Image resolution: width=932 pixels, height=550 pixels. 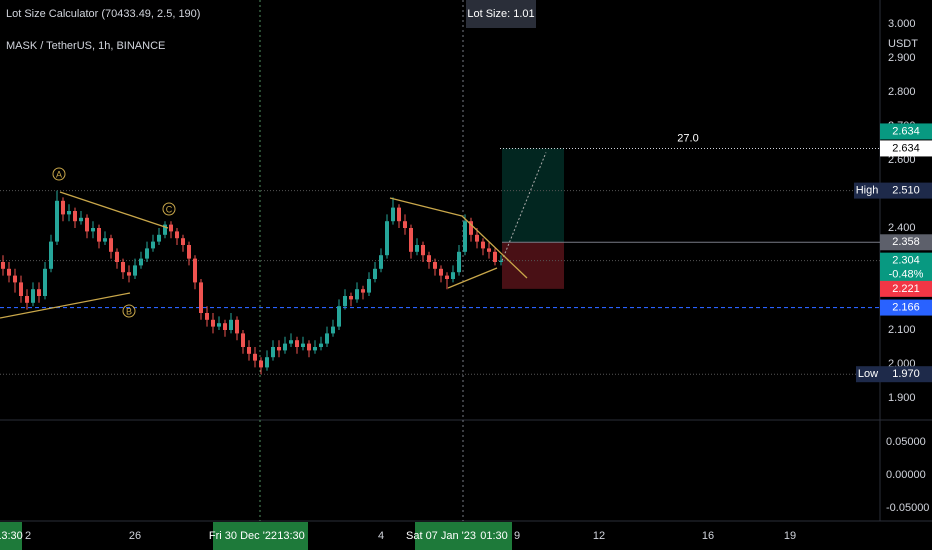 What do you see at coordinates (243, 536) in the screenshot?
I see `crosshair-label: Fri 30 Dec '22` at bounding box center [243, 536].